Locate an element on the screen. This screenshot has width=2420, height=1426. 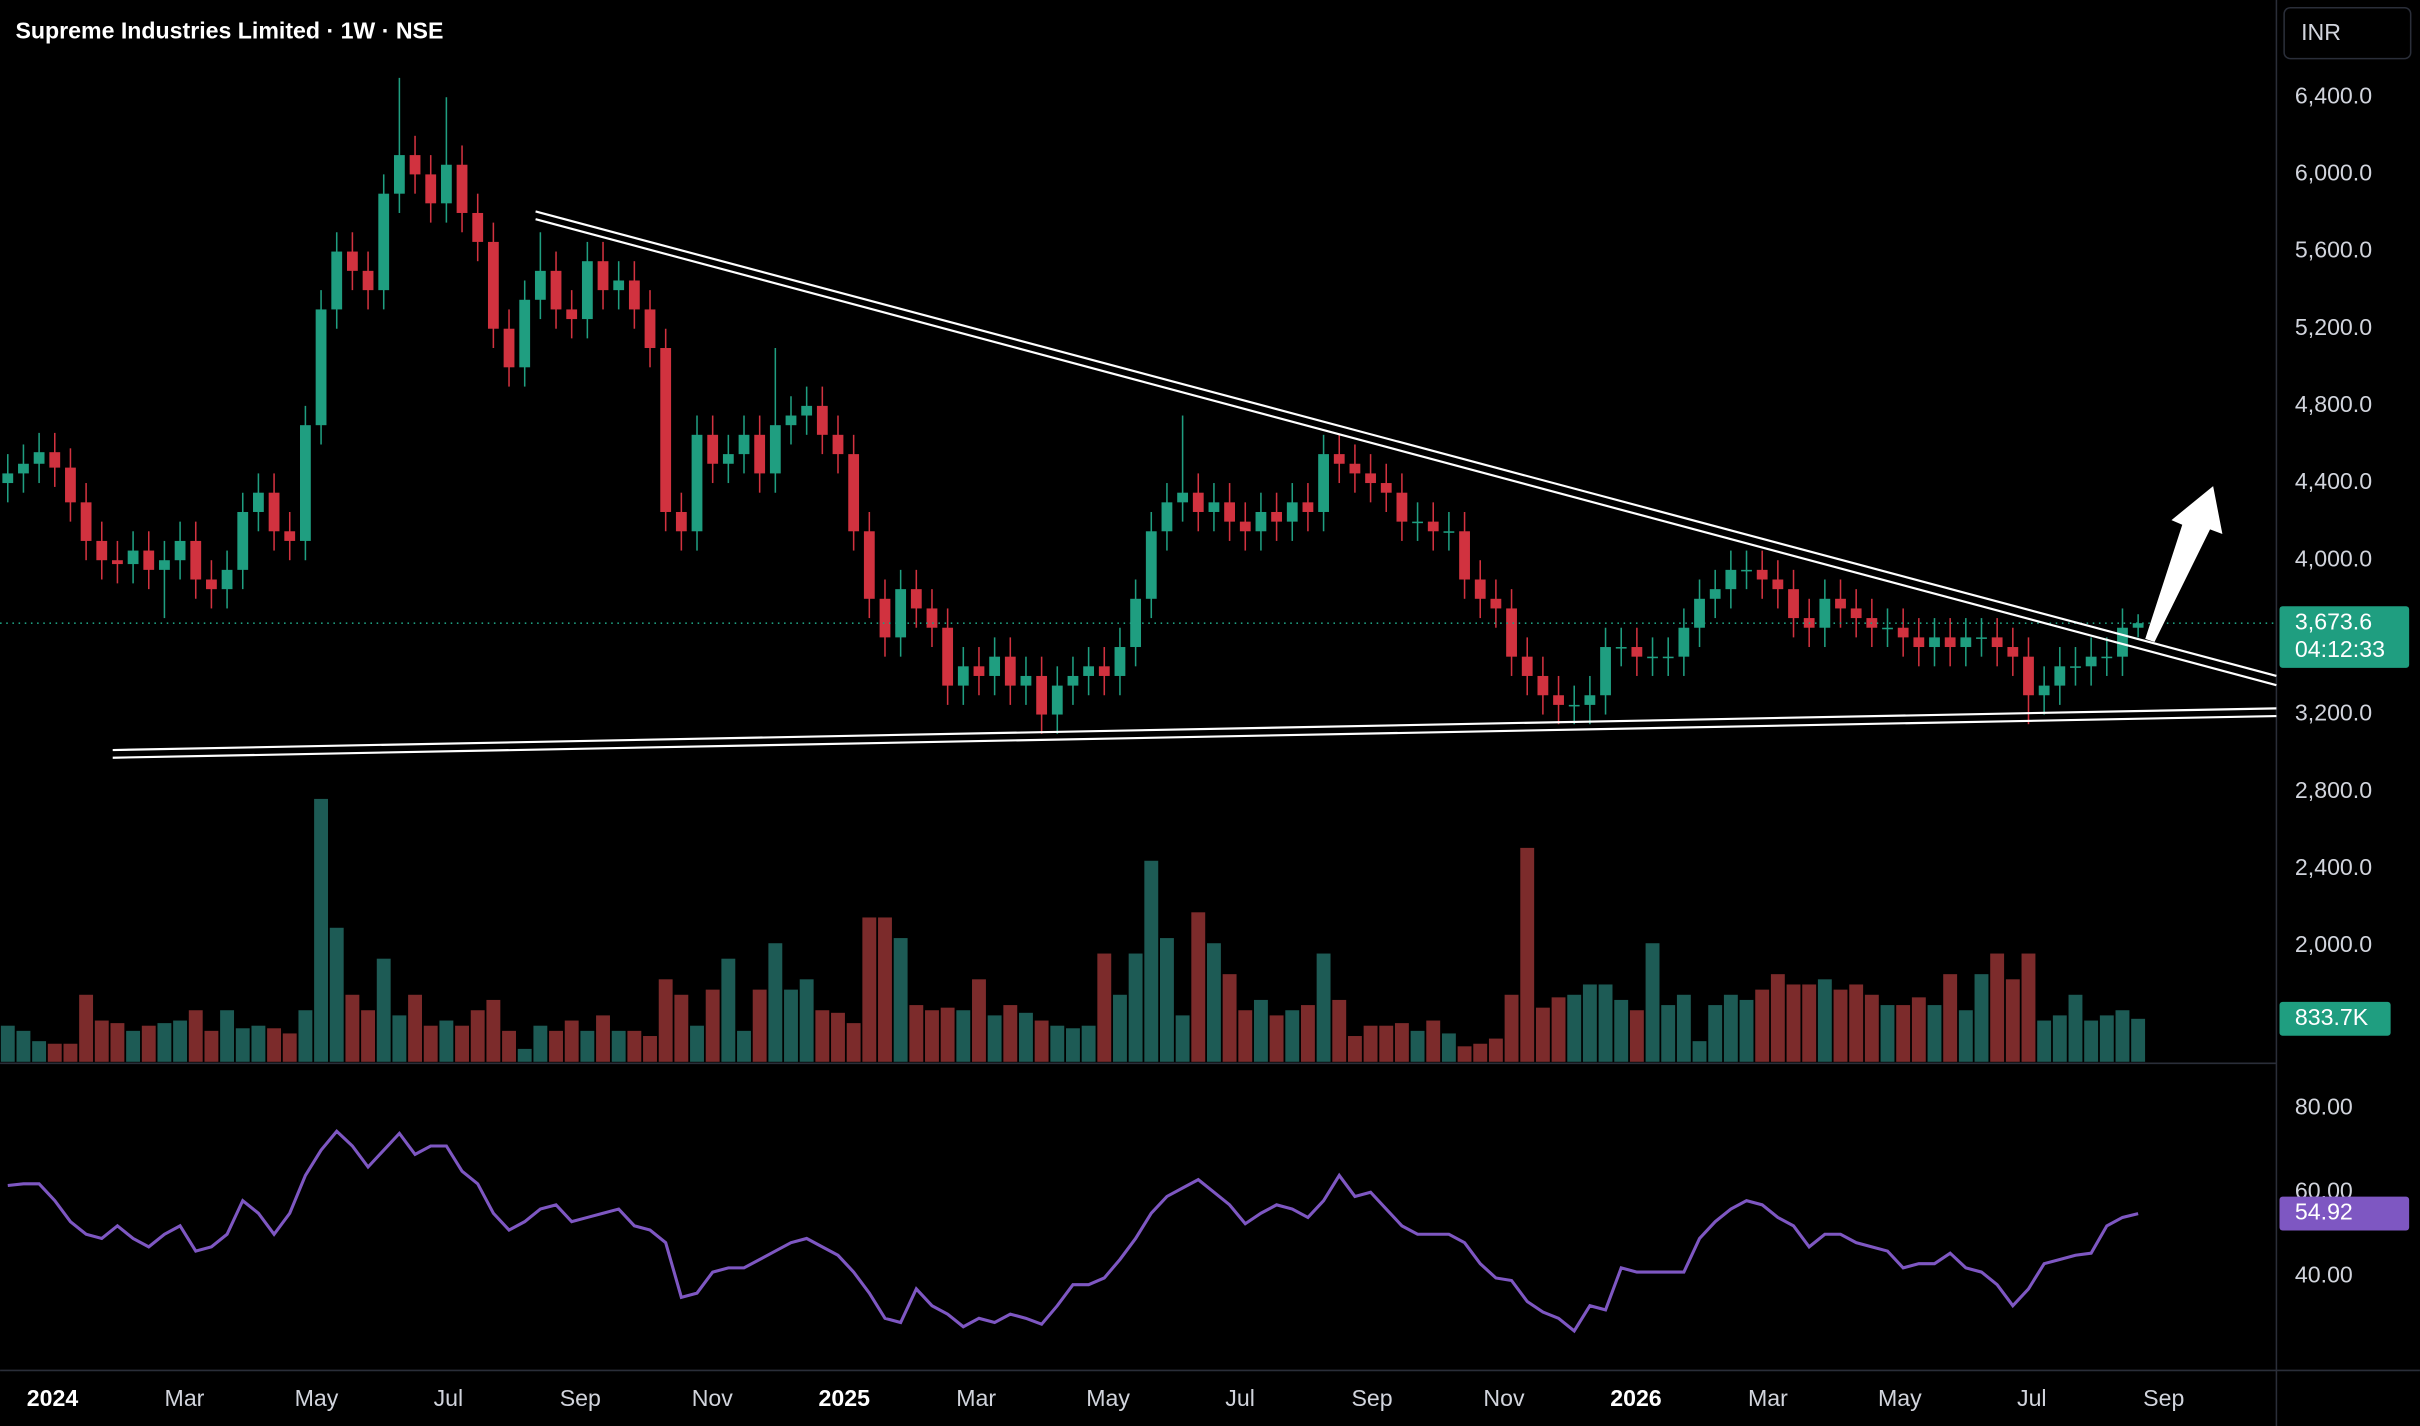
breakout-arrow is located at coordinates (2184, 564).